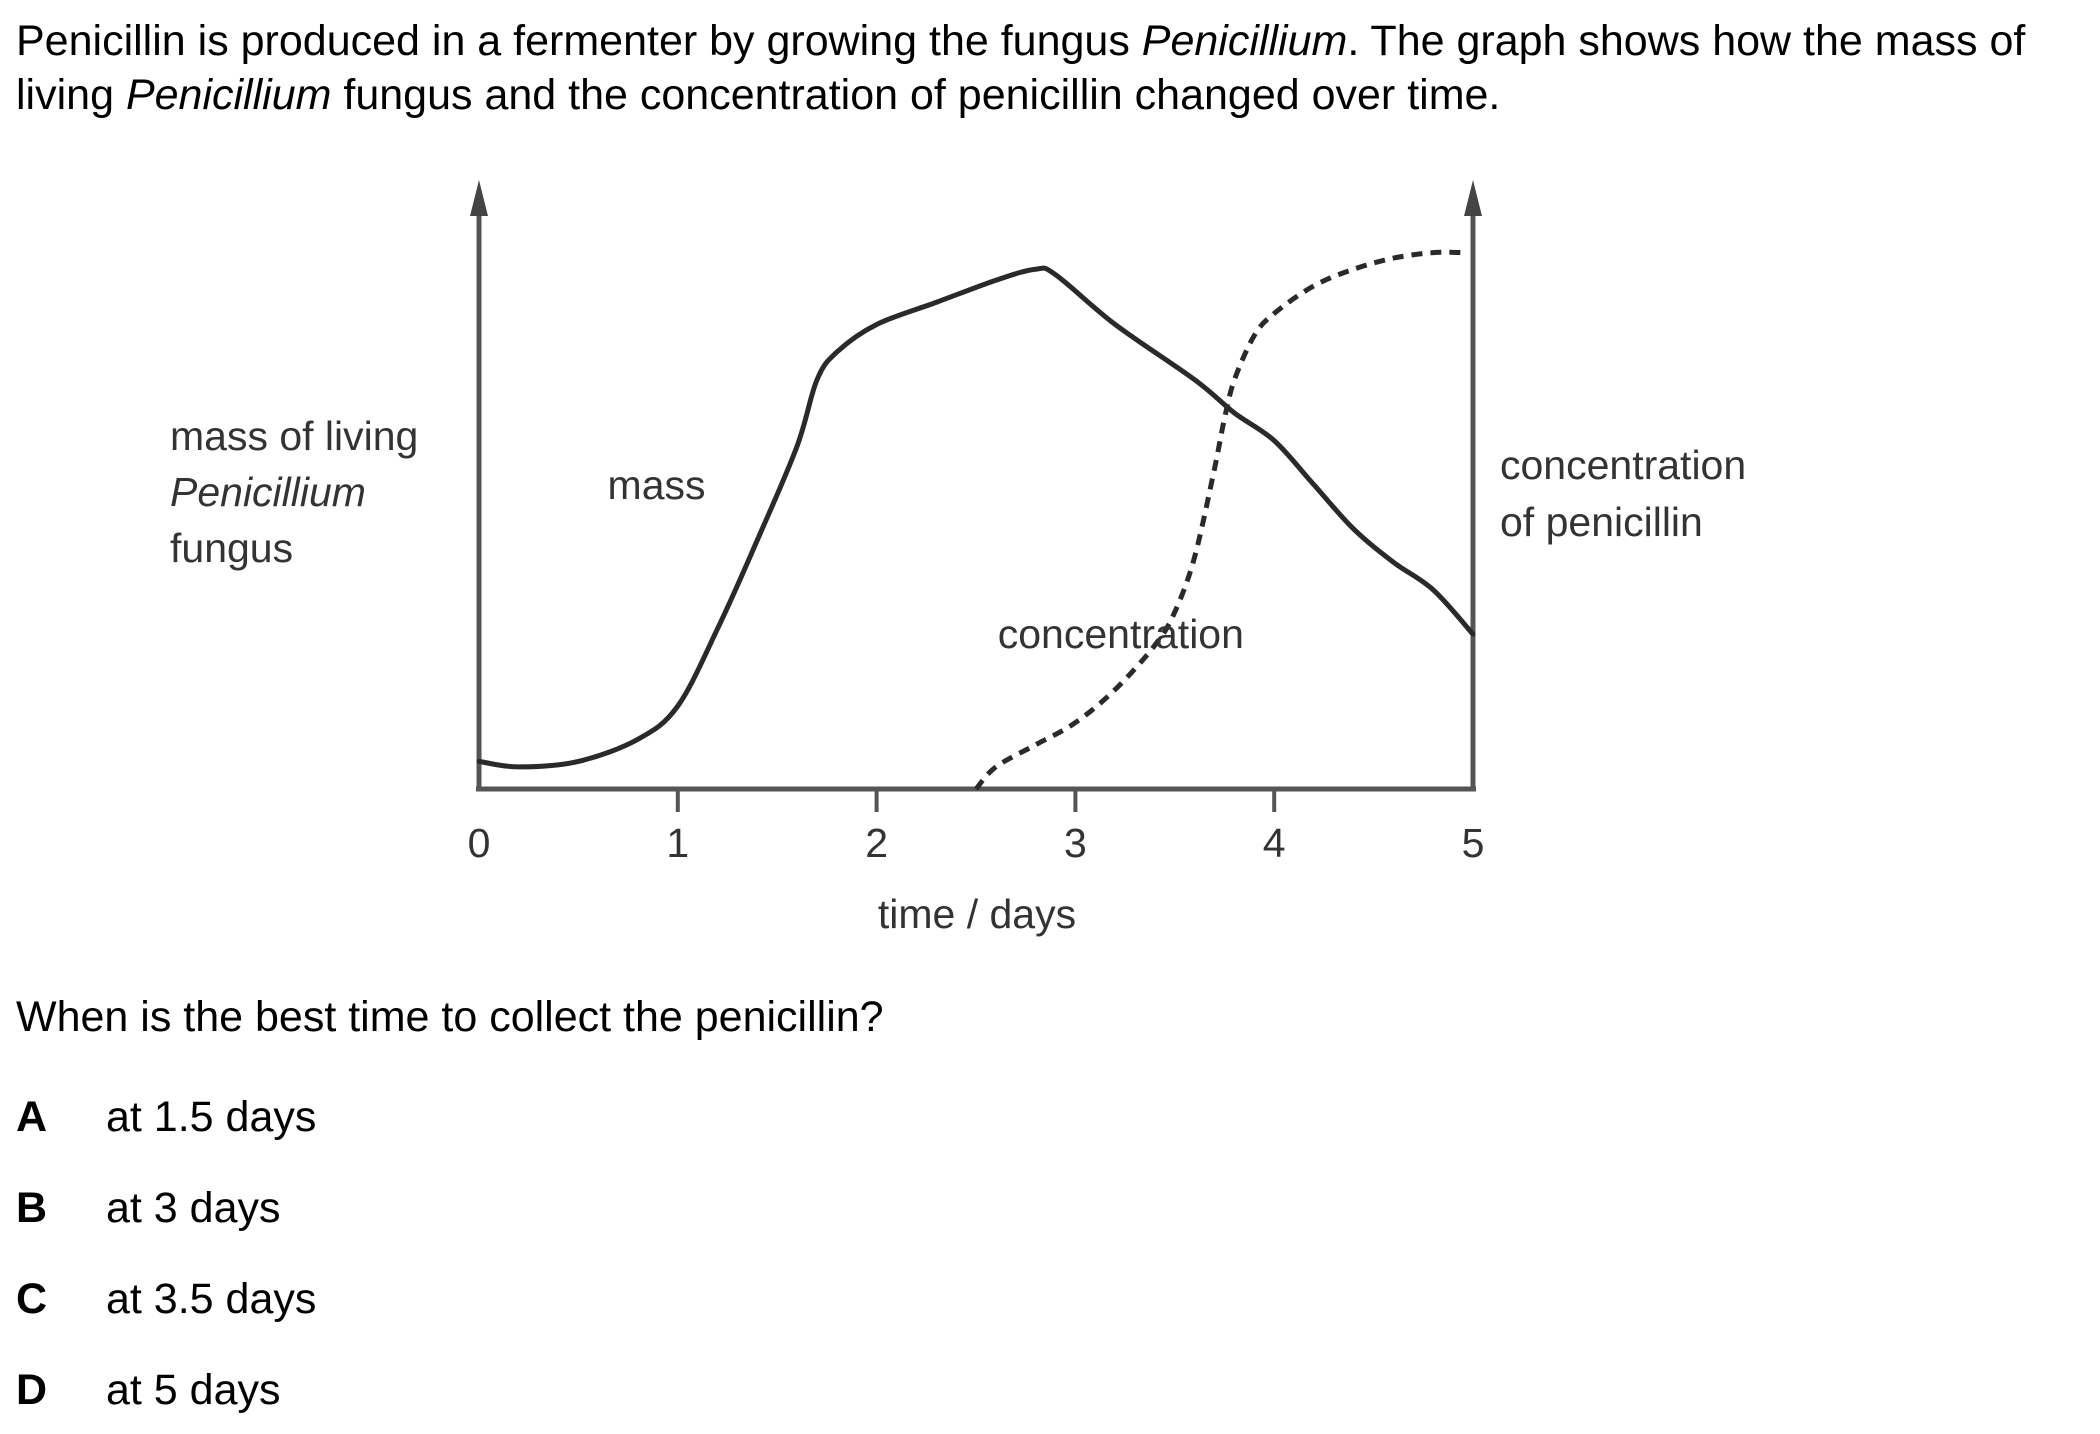 Image resolution: width=2100 pixels, height=1434 pixels. Describe the element at coordinates (479, 198) in the screenshot. I see `left-y-axis-arrow` at that location.